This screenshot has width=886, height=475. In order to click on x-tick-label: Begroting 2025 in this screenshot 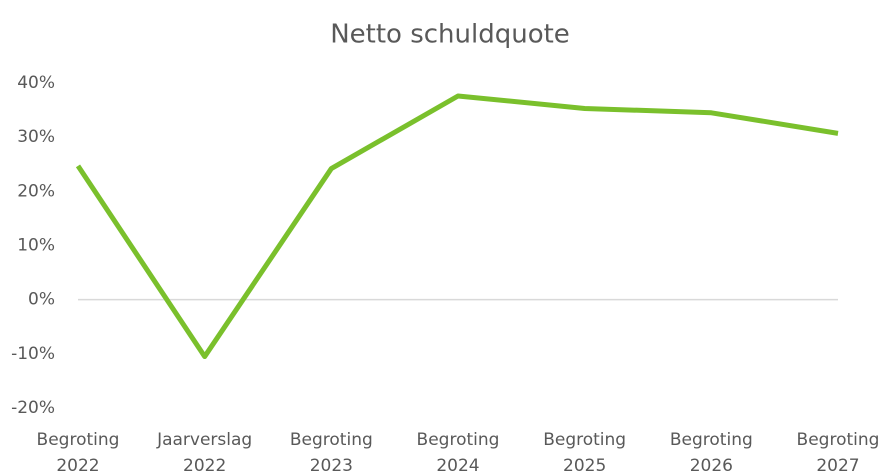, I will do `click(585, 452)`.